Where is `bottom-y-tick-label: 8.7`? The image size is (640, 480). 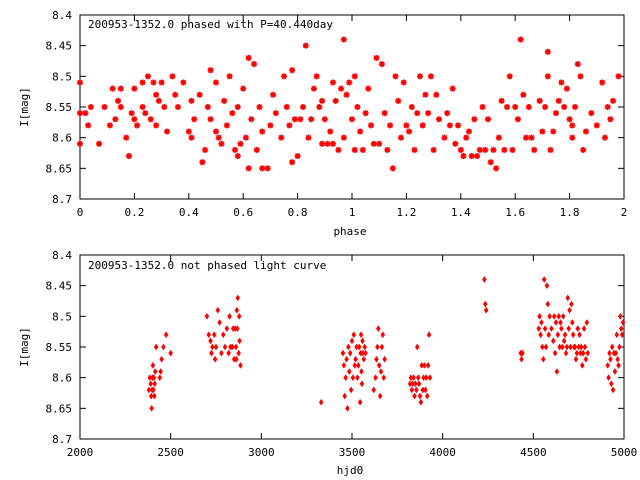 bottom-y-tick-label: 8.7 is located at coordinates (62, 439).